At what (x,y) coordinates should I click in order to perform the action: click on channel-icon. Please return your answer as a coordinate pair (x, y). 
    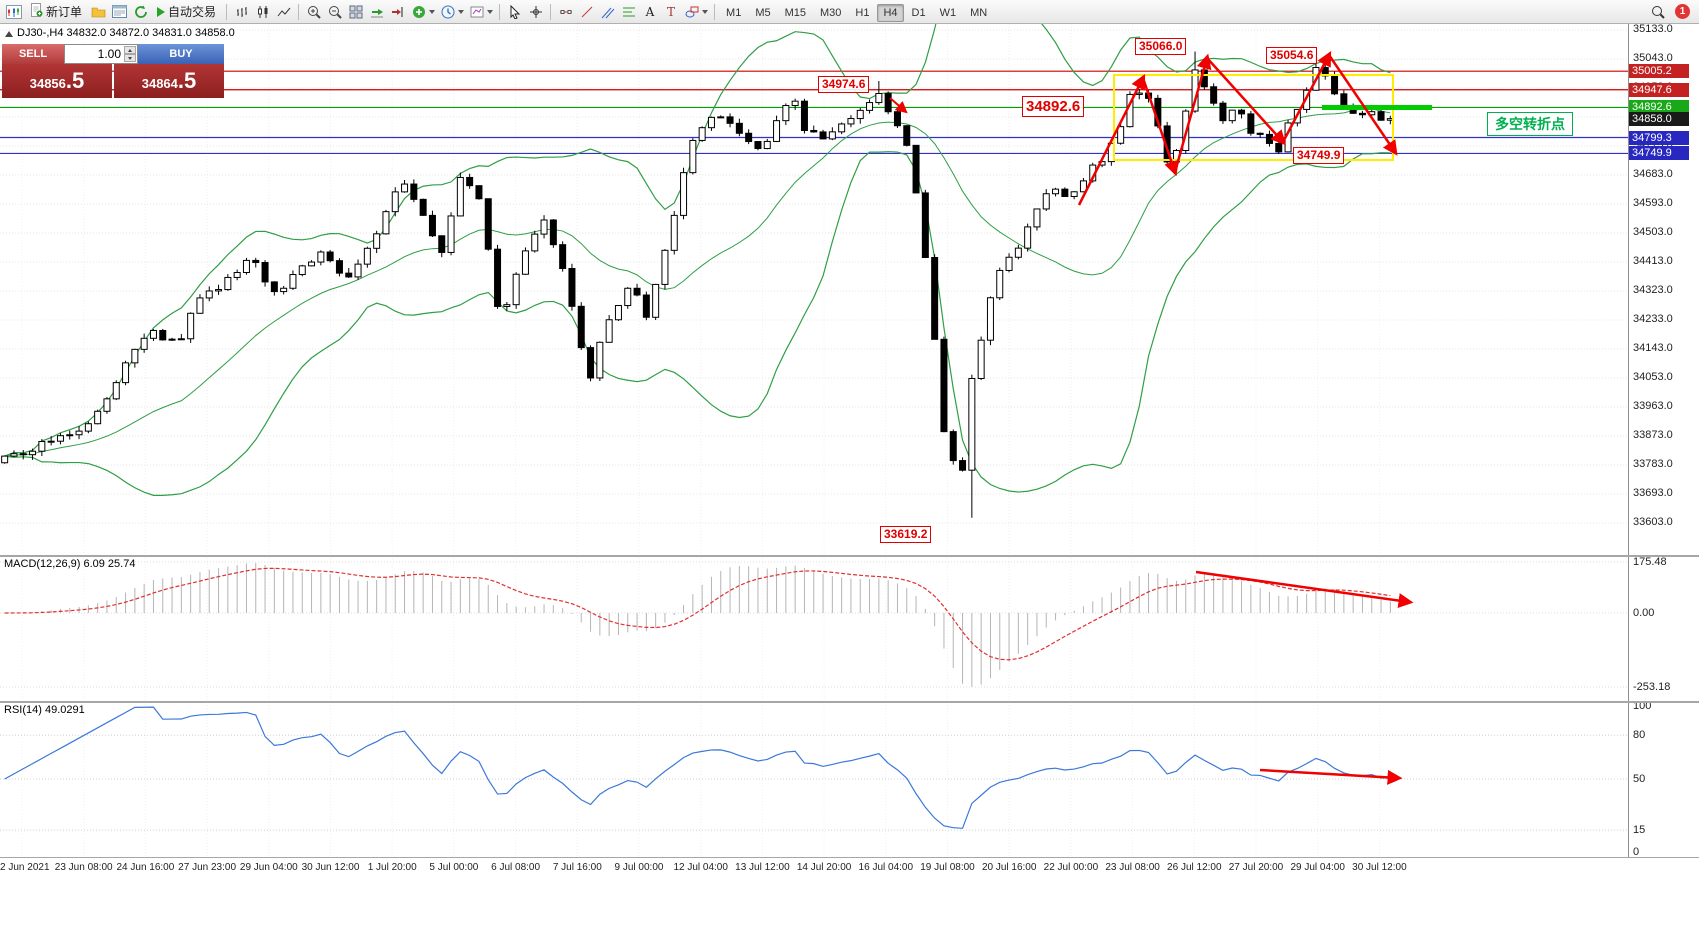
    Looking at the image, I should click on (607, 12).